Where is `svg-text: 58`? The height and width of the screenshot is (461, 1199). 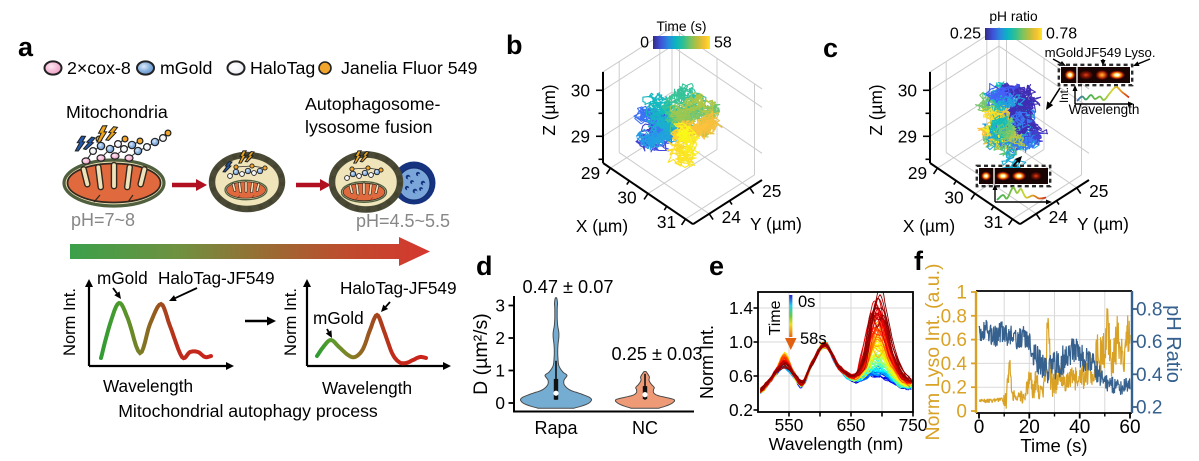 svg-text: 58 is located at coordinates (723, 43).